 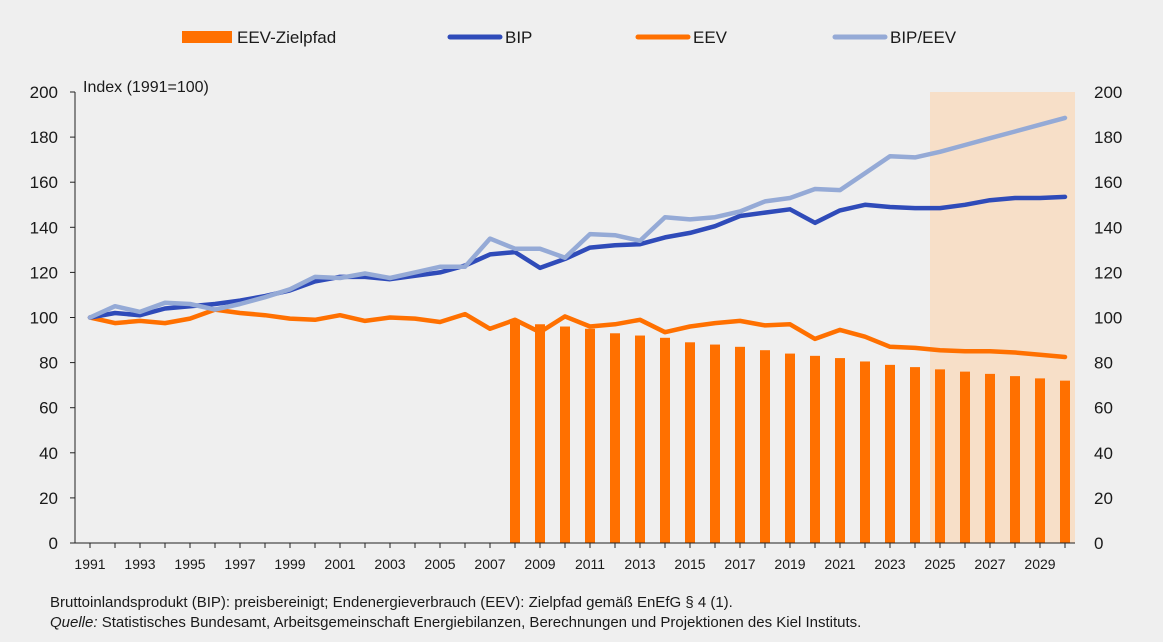 I want to click on x-tick-label-2029: 2029, so click(x=1039, y=564).